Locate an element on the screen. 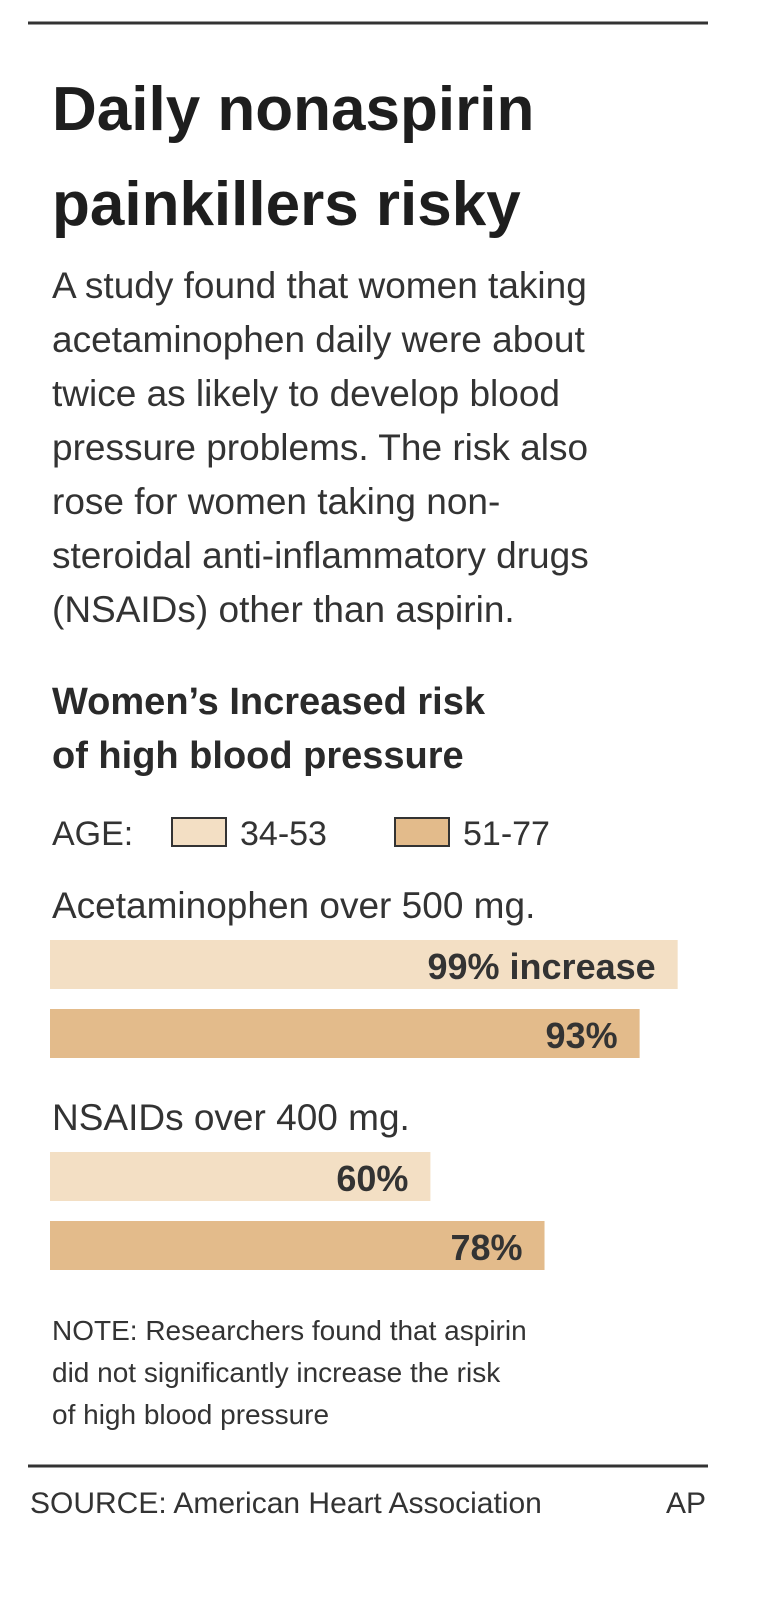 Image resolution: width=760 pixels, height=1619 pixels. description: rose for women taking non- is located at coordinates (276, 501).